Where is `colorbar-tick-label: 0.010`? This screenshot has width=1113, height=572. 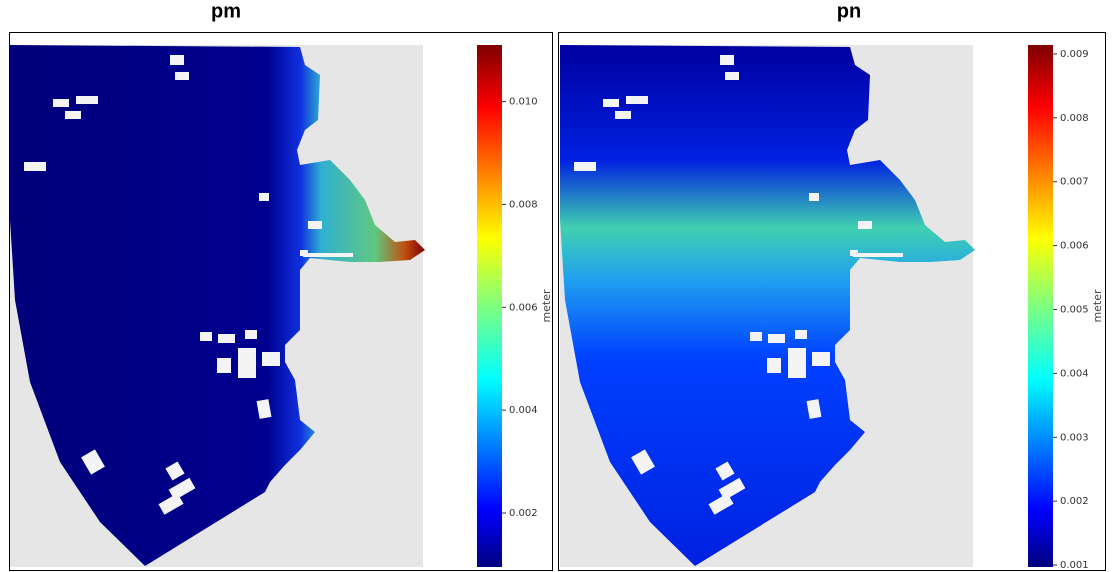 colorbar-tick-label: 0.010 is located at coordinates (523, 102).